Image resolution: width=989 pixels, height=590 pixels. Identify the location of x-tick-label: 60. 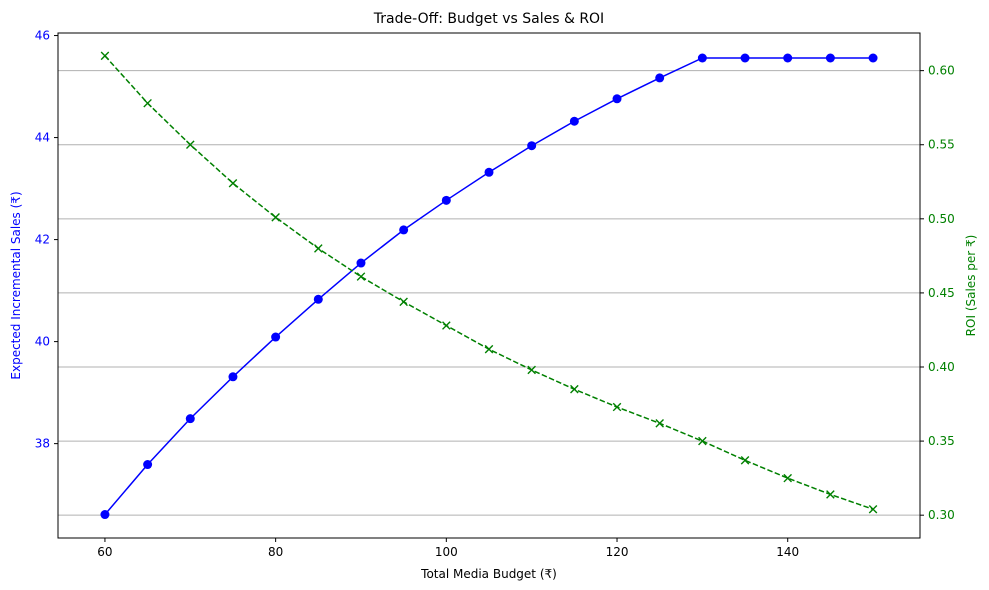
(104, 552).